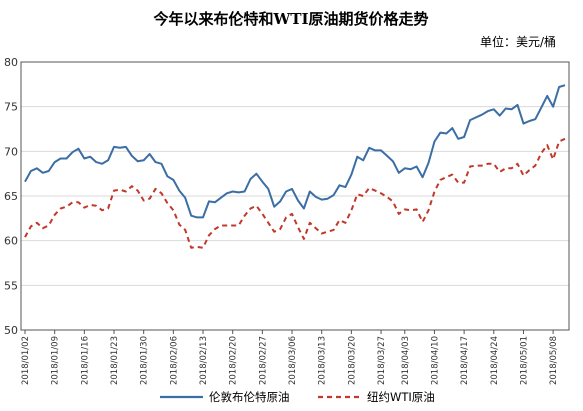 This screenshot has width=583, height=411. I want to click on y-tick-label: 55, so click(11, 285).